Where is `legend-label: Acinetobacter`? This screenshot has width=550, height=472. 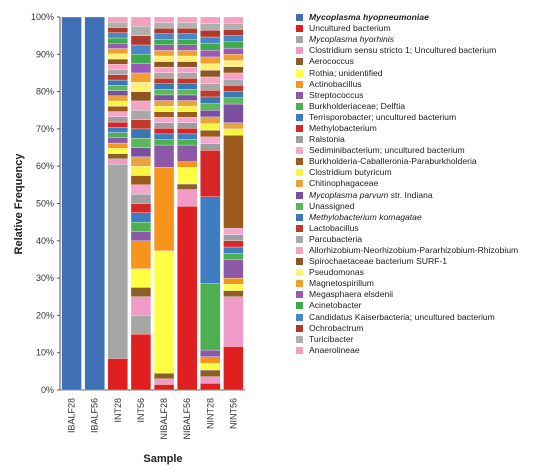
legend-label: Acinetobacter is located at coordinates (335, 305).